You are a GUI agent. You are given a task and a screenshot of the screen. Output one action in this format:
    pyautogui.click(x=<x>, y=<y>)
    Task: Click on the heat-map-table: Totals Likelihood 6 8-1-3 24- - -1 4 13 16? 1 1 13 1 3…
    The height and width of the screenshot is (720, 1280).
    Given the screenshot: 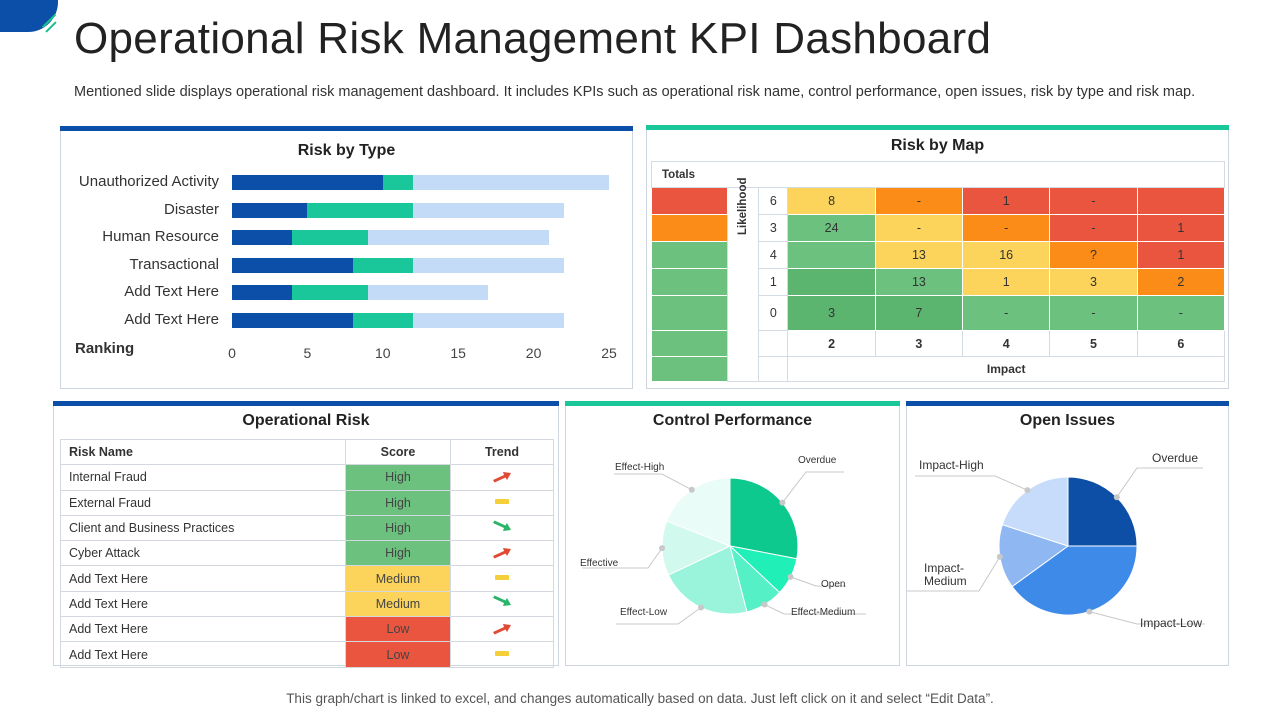 What is the action you would take?
    pyautogui.click(x=938, y=271)
    